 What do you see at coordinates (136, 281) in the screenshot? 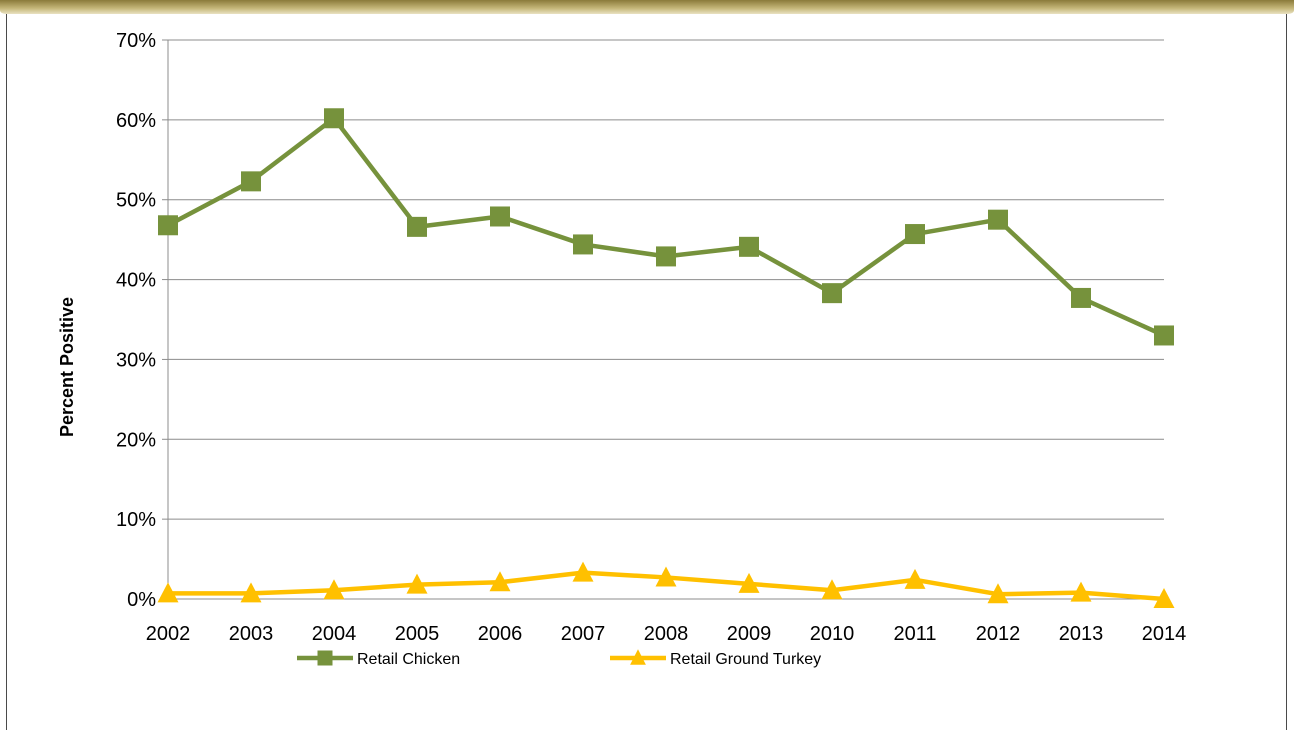
I see `y-tick-label: 40%` at bounding box center [136, 281].